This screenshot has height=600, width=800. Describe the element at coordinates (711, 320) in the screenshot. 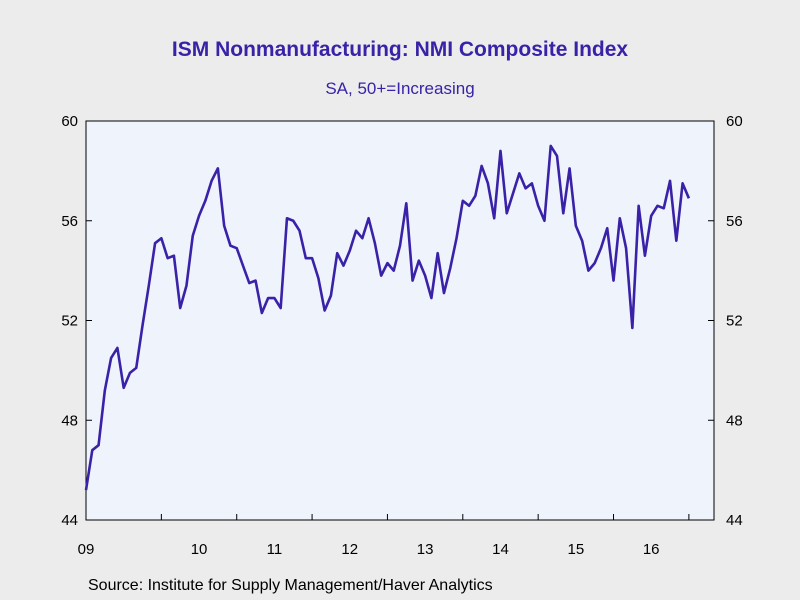

I see `right-axis-ticks` at that location.